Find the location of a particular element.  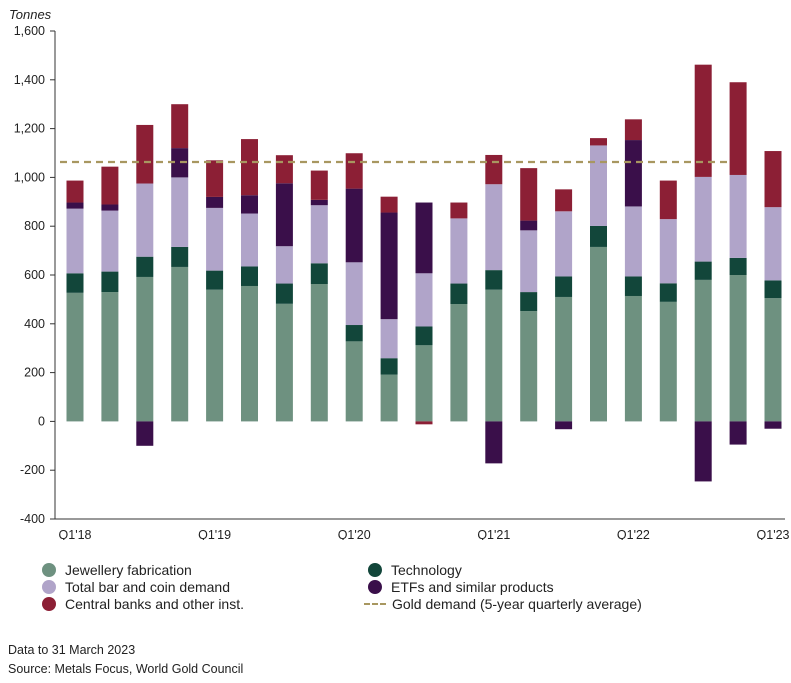

x-tick-label: Q1'21 is located at coordinates (493, 534).